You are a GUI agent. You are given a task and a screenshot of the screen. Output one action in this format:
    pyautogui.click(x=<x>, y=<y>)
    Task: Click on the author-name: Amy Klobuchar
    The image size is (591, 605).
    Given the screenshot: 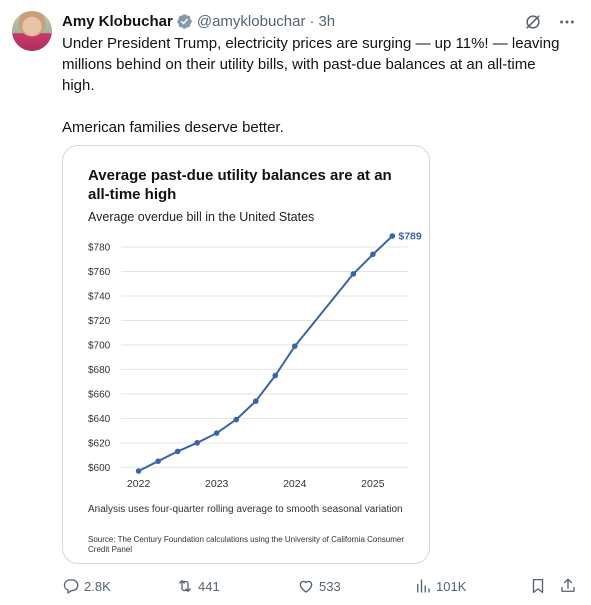 What is the action you would take?
    pyautogui.click(x=117, y=21)
    